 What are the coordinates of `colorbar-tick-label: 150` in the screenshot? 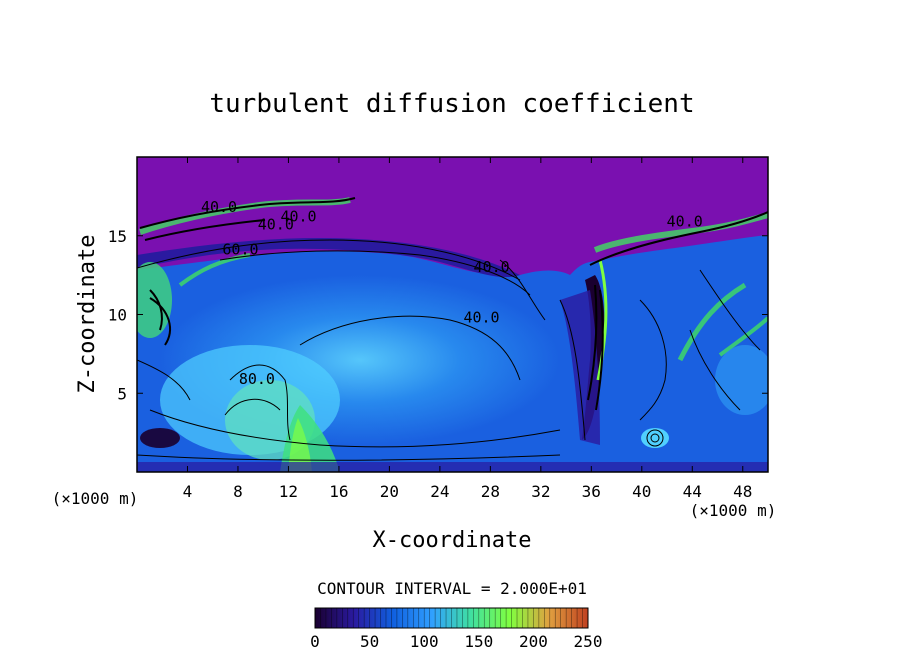 It's located at (478, 641).